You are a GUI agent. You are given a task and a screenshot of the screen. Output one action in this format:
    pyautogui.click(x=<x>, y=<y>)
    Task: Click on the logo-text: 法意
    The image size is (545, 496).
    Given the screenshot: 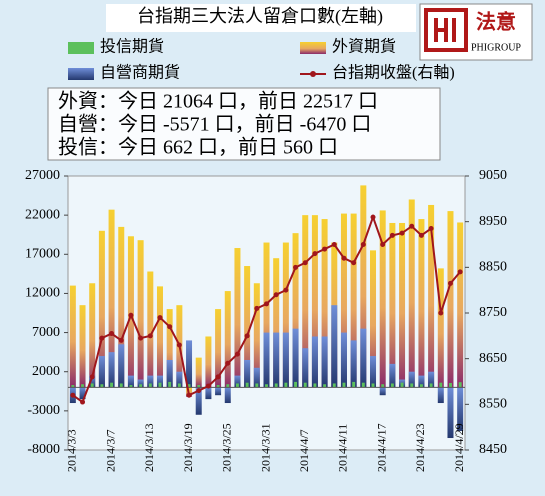 What is the action you would take?
    pyautogui.click(x=496, y=22)
    